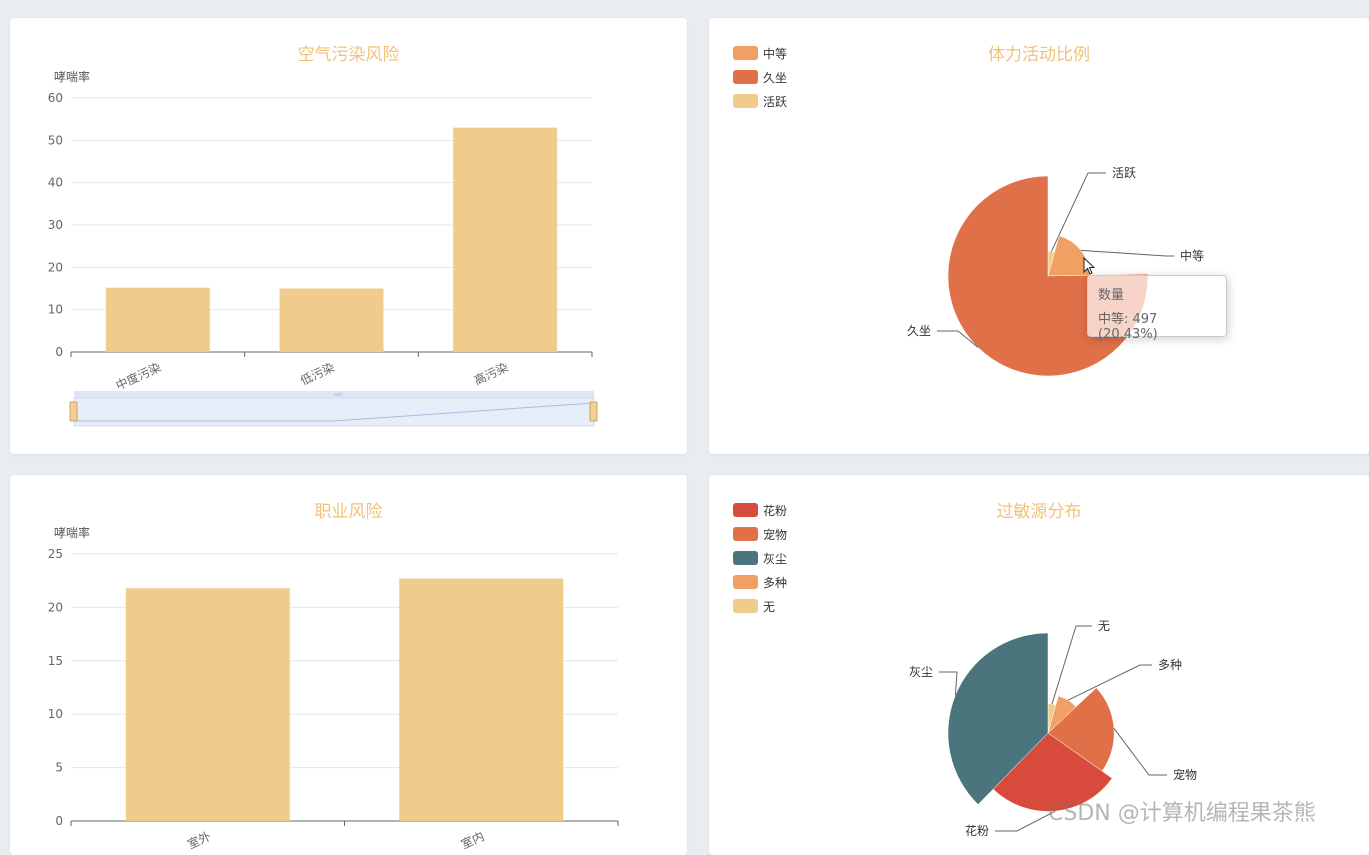  What do you see at coordinates (1089, 266) in the screenshot?
I see `mouse-cursor-icon` at bounding box center [1089, 266].